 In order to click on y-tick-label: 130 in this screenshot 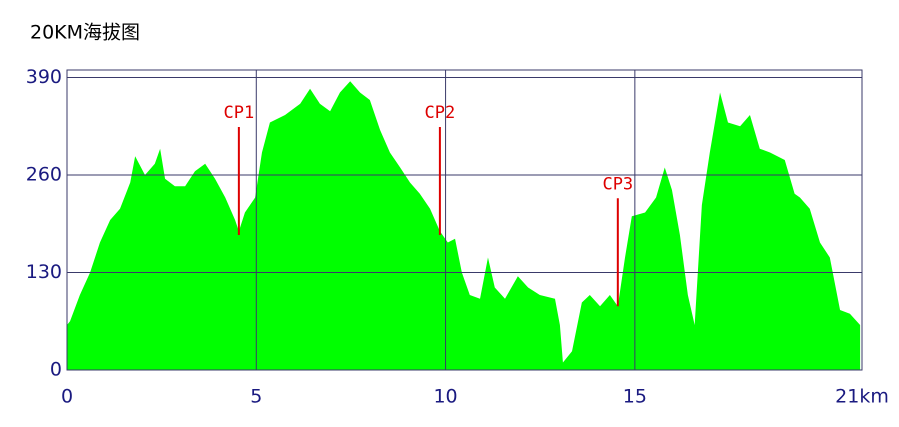, I will do `click(44, 272)`.